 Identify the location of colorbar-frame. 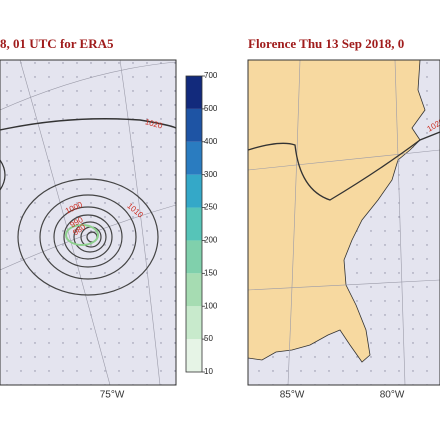
(194, 224).